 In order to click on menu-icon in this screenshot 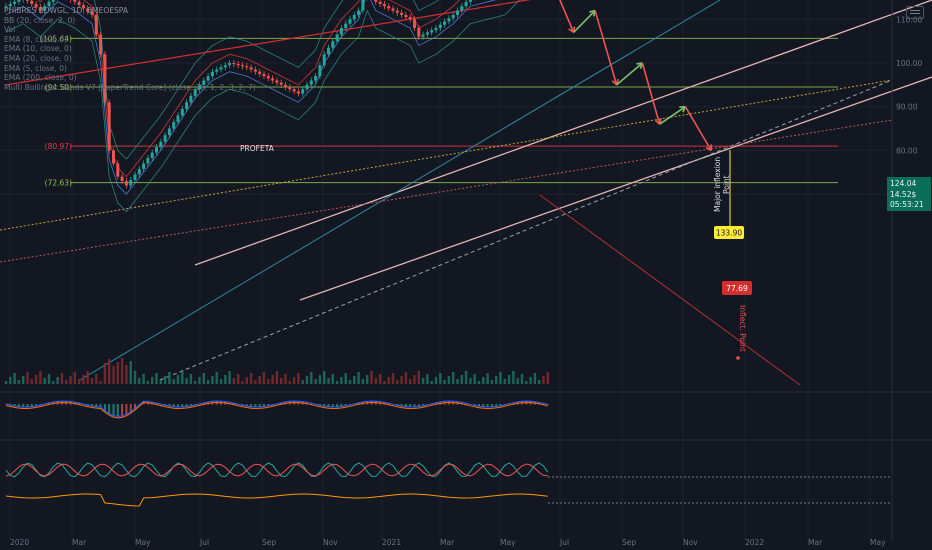, I will do `click(915, 12)`.